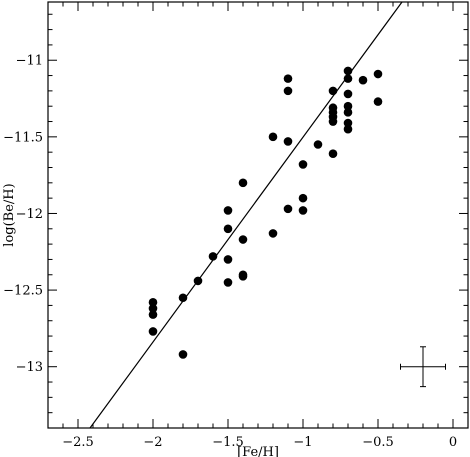 The height and width of the screenshot is (457, 470). I want to click on y-tick-labels: −13 −12.5 −12 −11.5 −11, so click(23, 214).